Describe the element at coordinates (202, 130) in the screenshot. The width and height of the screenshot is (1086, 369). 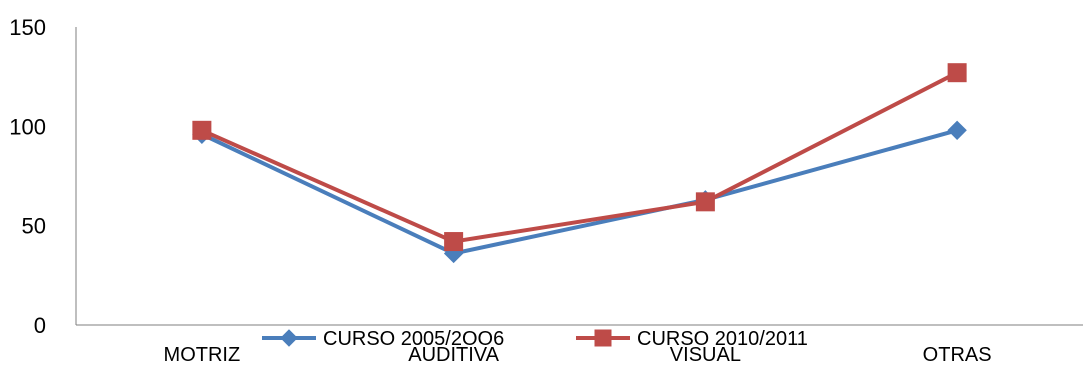
I see `series-2-point-motriz` at that location.